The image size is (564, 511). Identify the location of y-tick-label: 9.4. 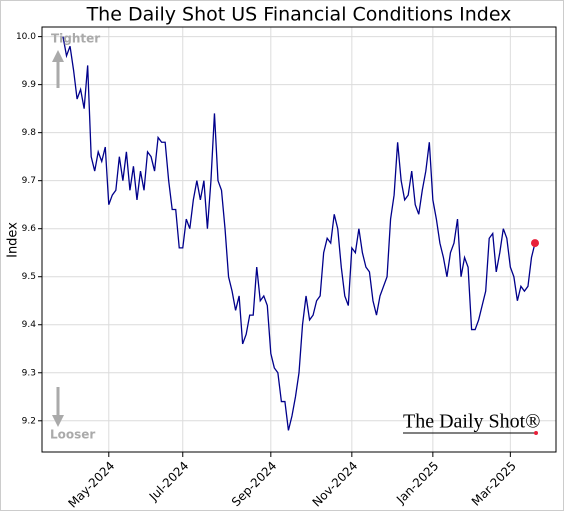
(29, 325).